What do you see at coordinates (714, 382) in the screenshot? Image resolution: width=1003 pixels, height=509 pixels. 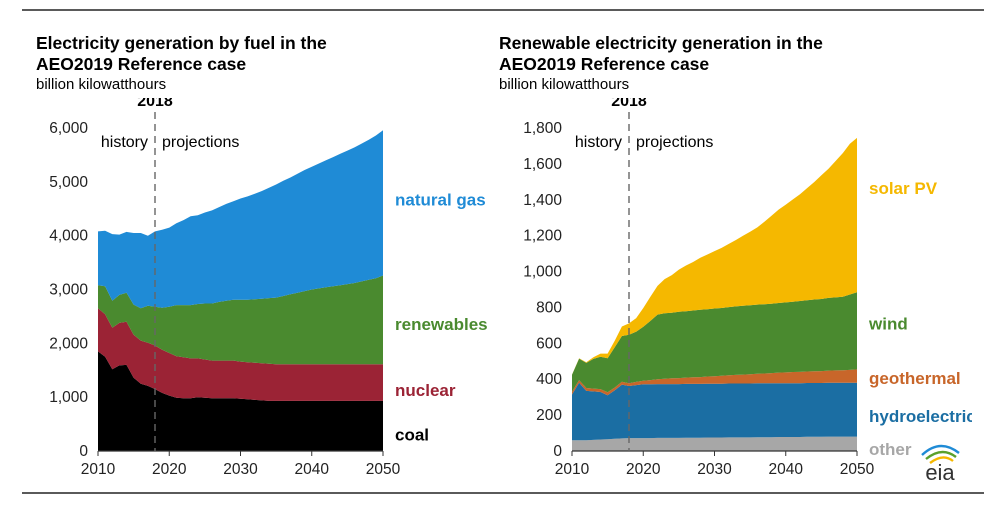 I see `area-geothermal` at bounding box center [714, 382].